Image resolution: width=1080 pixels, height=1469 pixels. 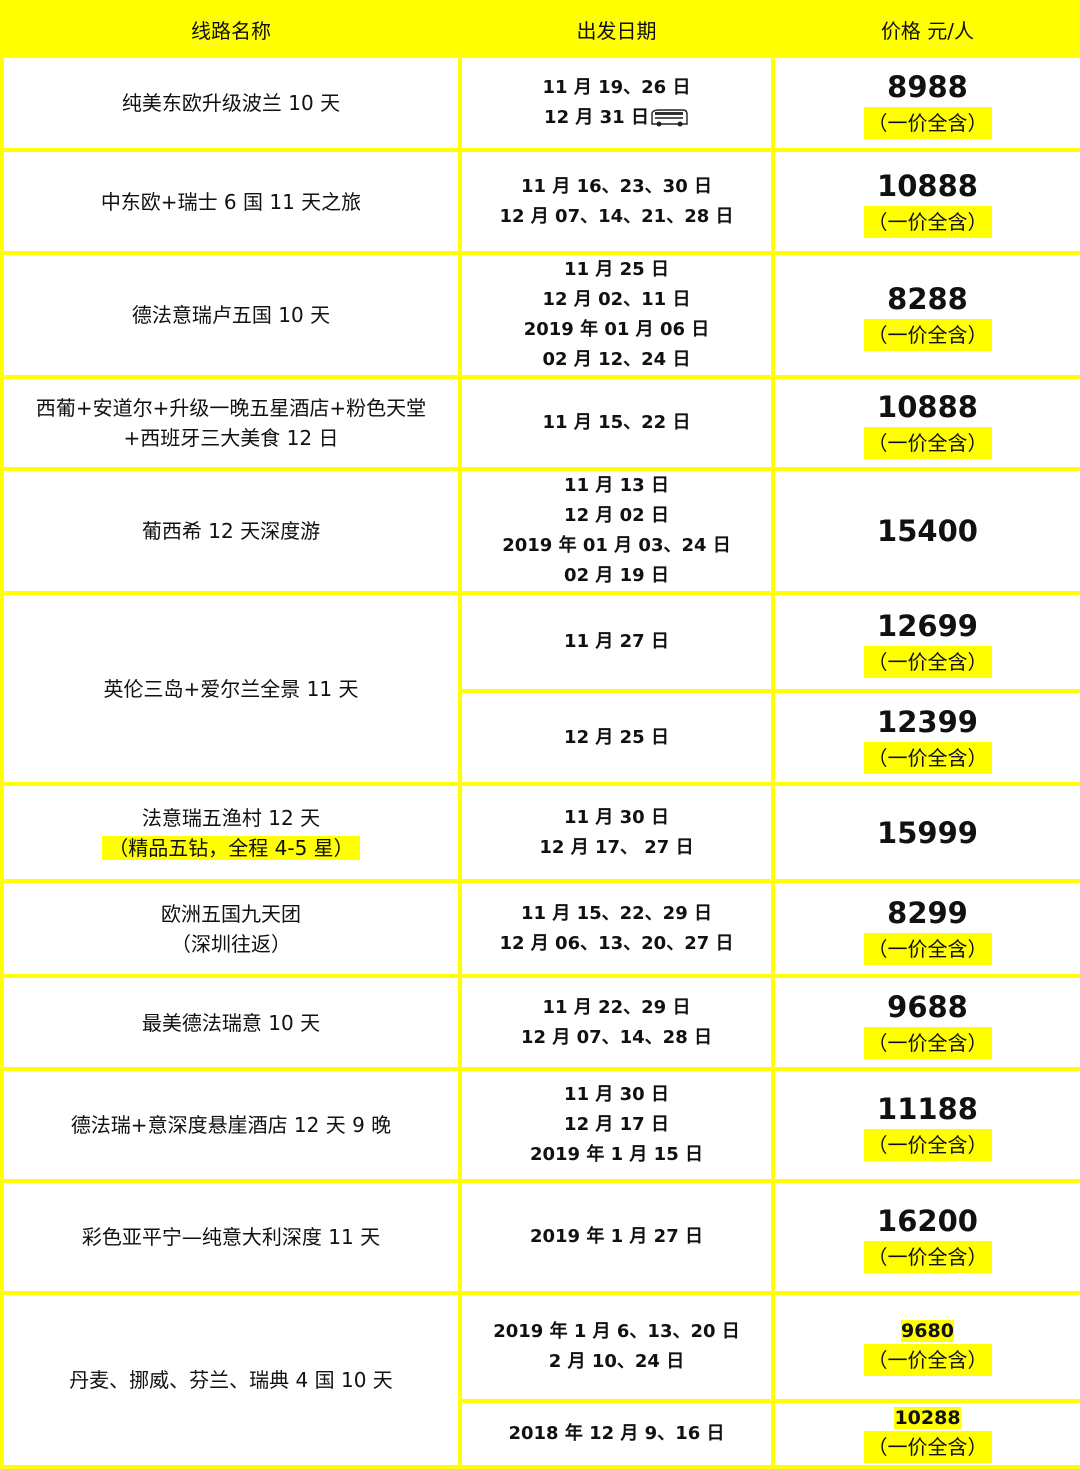 I want to click on route-name: 德法意瑞卢五国 10 天, so click(x=231, y=315).